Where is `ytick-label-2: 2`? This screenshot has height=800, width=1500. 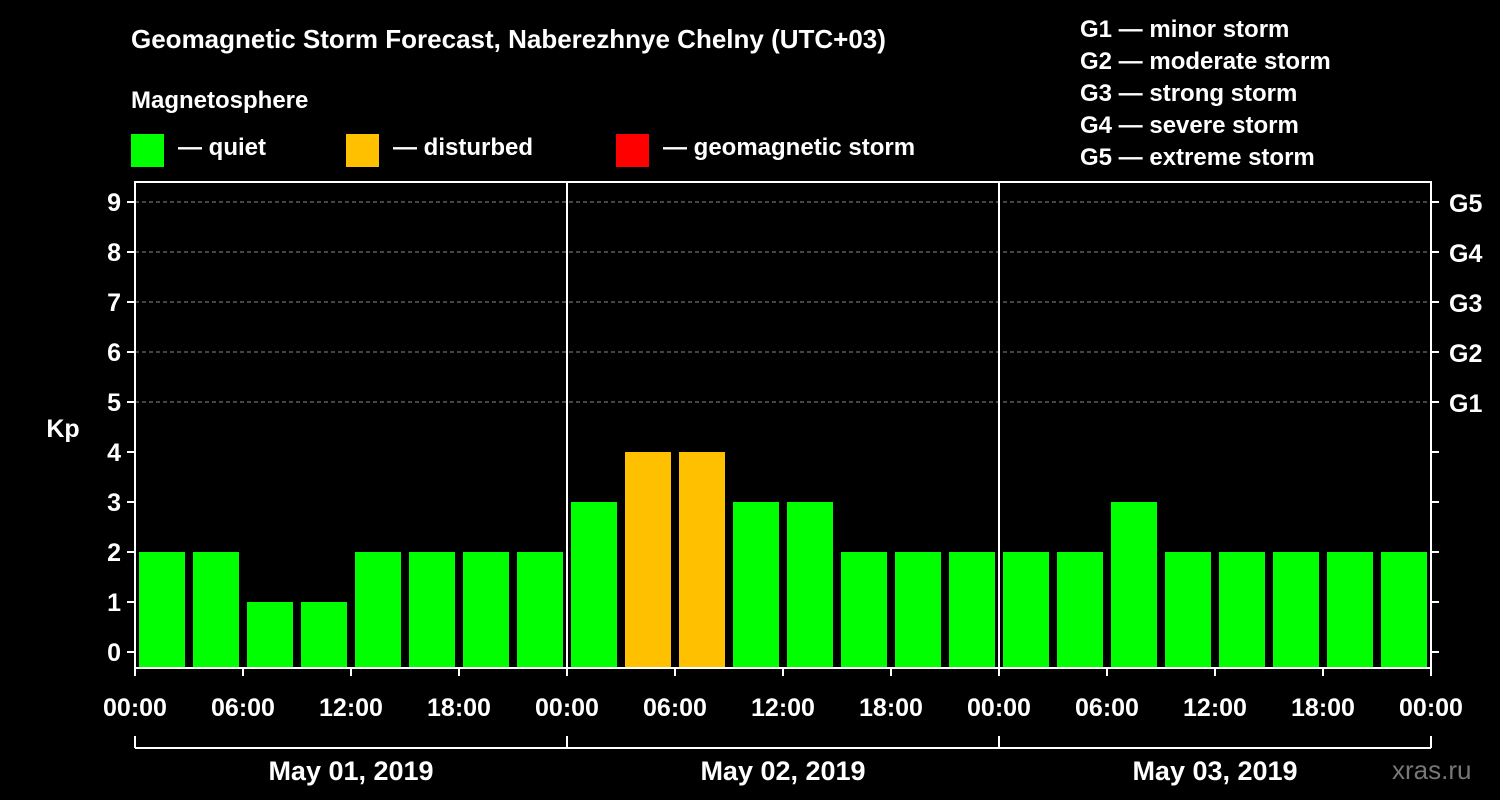
ytick-label-2: 2 is located at coordinates (114, 553).